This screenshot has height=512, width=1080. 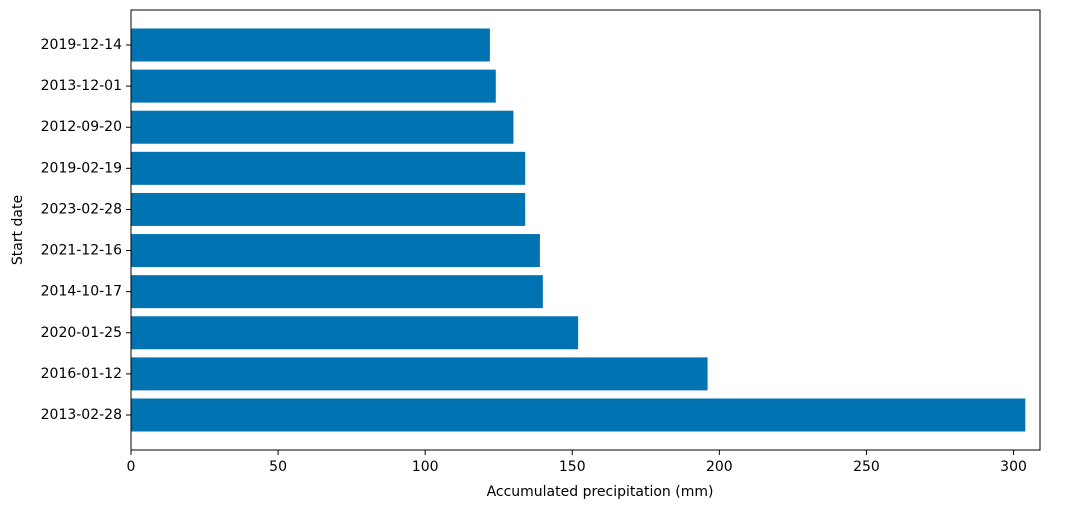 What do you see at coordinates (131, 467) in the screenshot?
I see `x-tick-label: 0` at bounding box center [131, 467].